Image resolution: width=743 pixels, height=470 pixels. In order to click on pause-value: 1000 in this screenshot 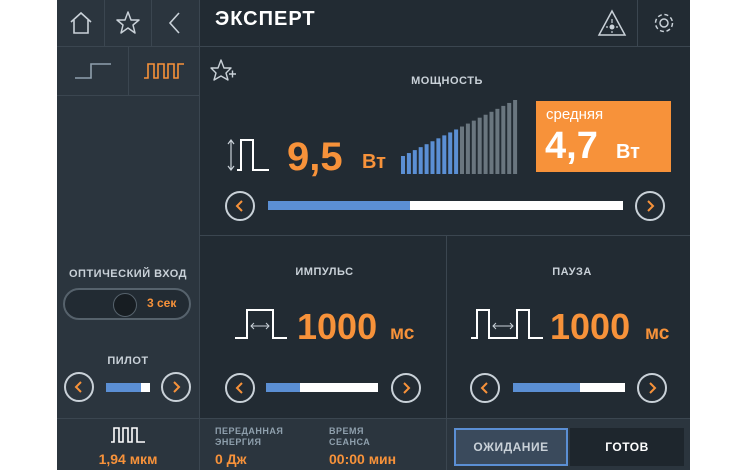, I will do `click(590, 326)`.